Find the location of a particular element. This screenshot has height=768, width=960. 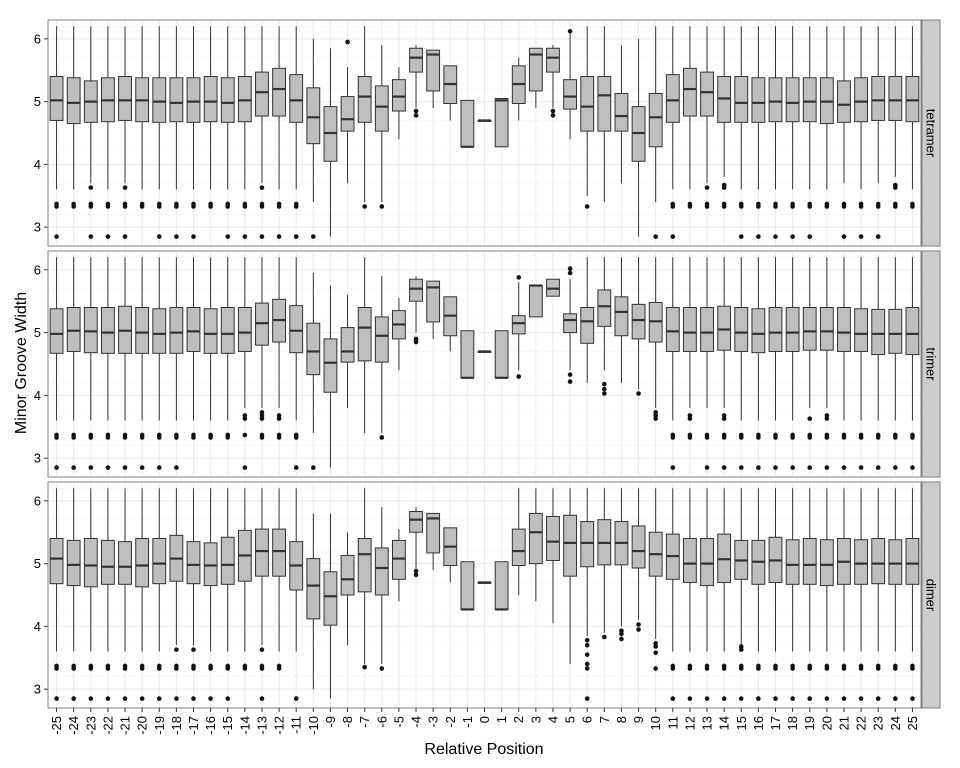

box-trimer-pos--12 is located at coordinates (279, 348).